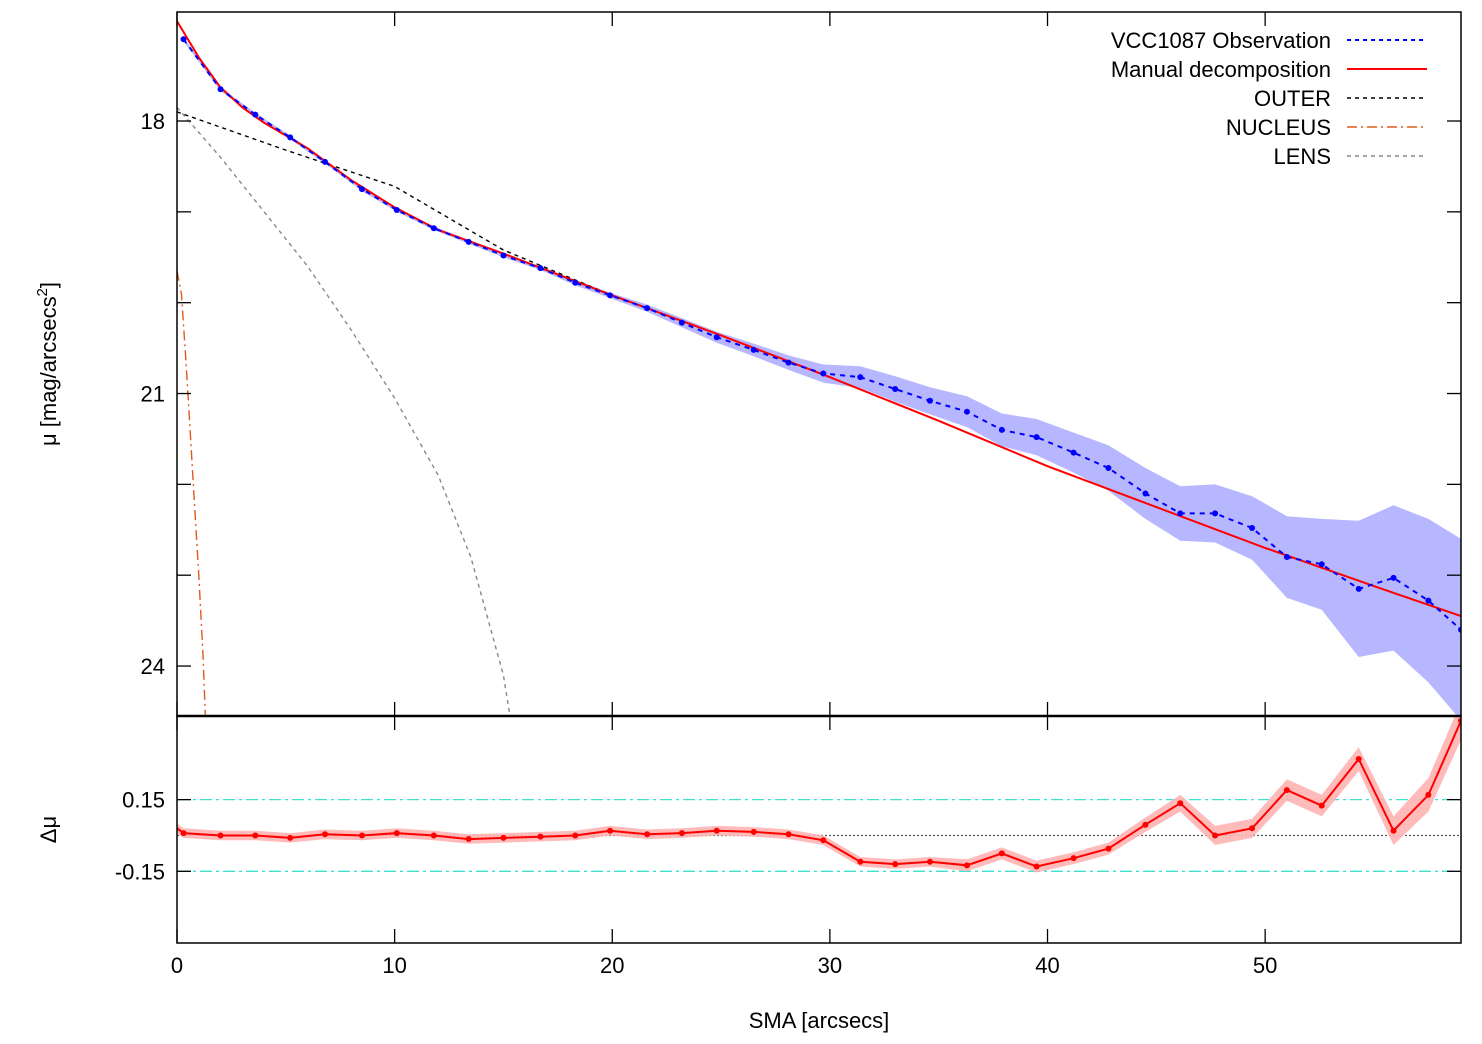  What do you see at coordinates (153, 666) in the screenshot?
I see `y-tick-label: 24` at bounding box center [153, 666].